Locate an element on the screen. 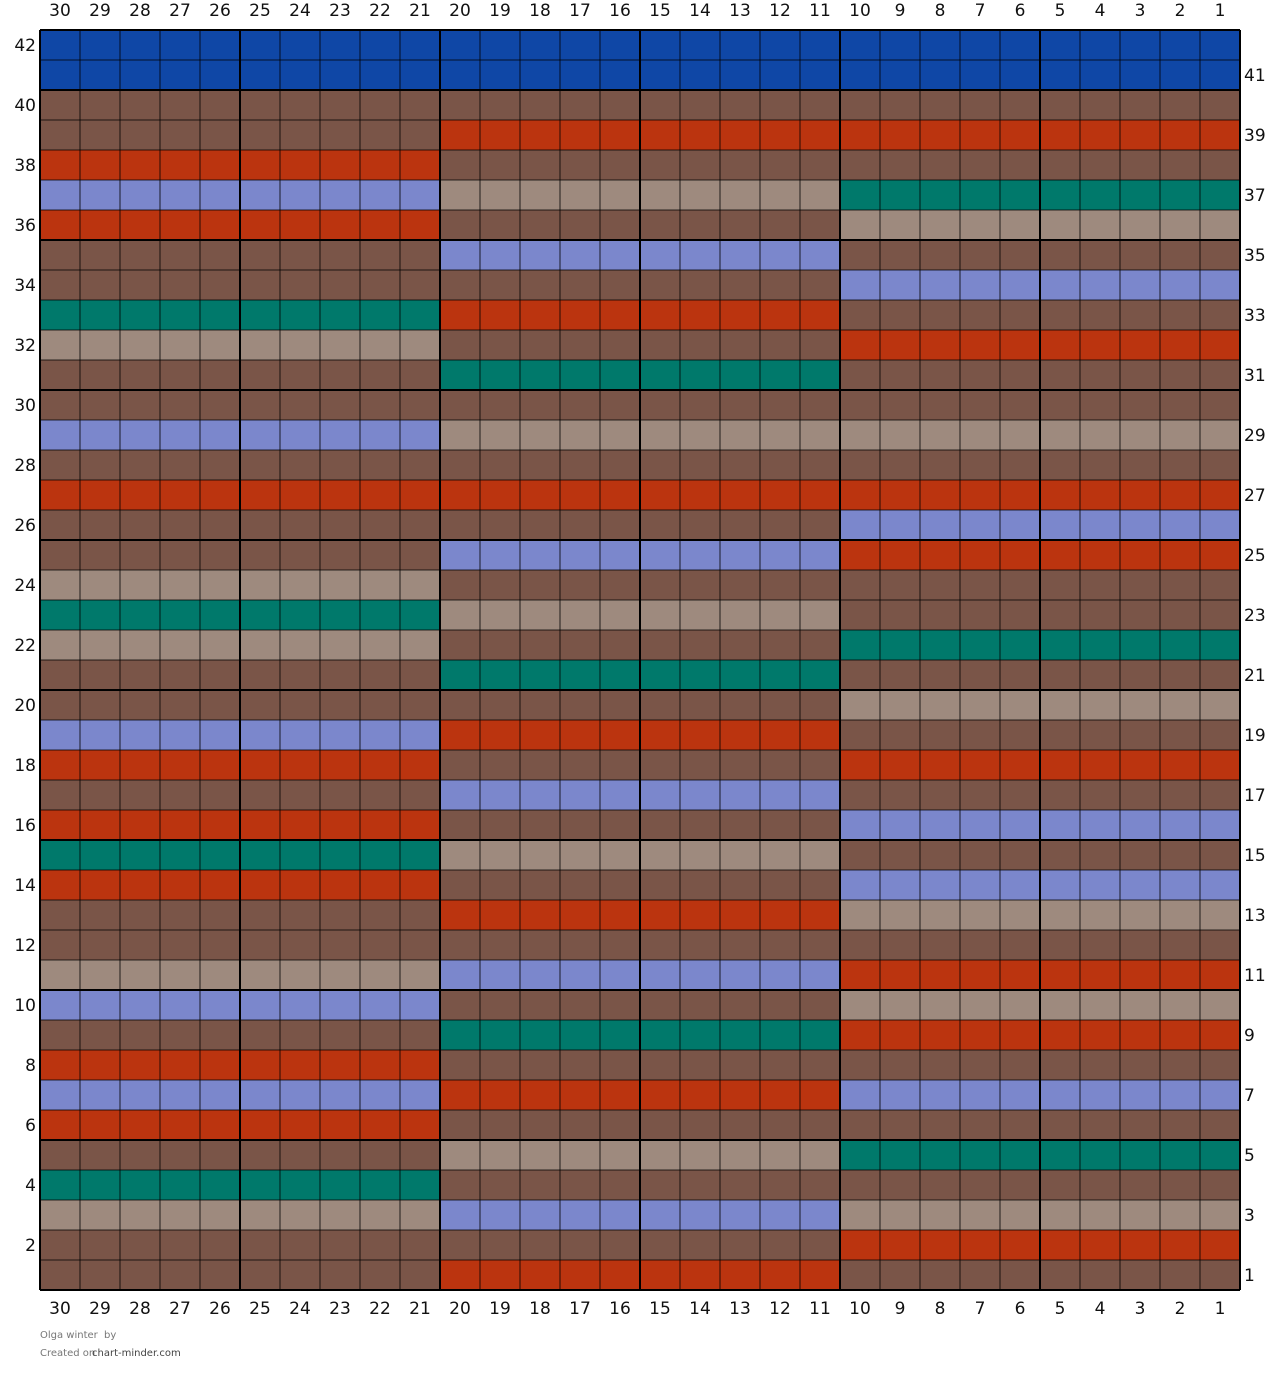 This screenshot has width=1280, height=1387. row-number: 14 is located at coordinates (25, 886).